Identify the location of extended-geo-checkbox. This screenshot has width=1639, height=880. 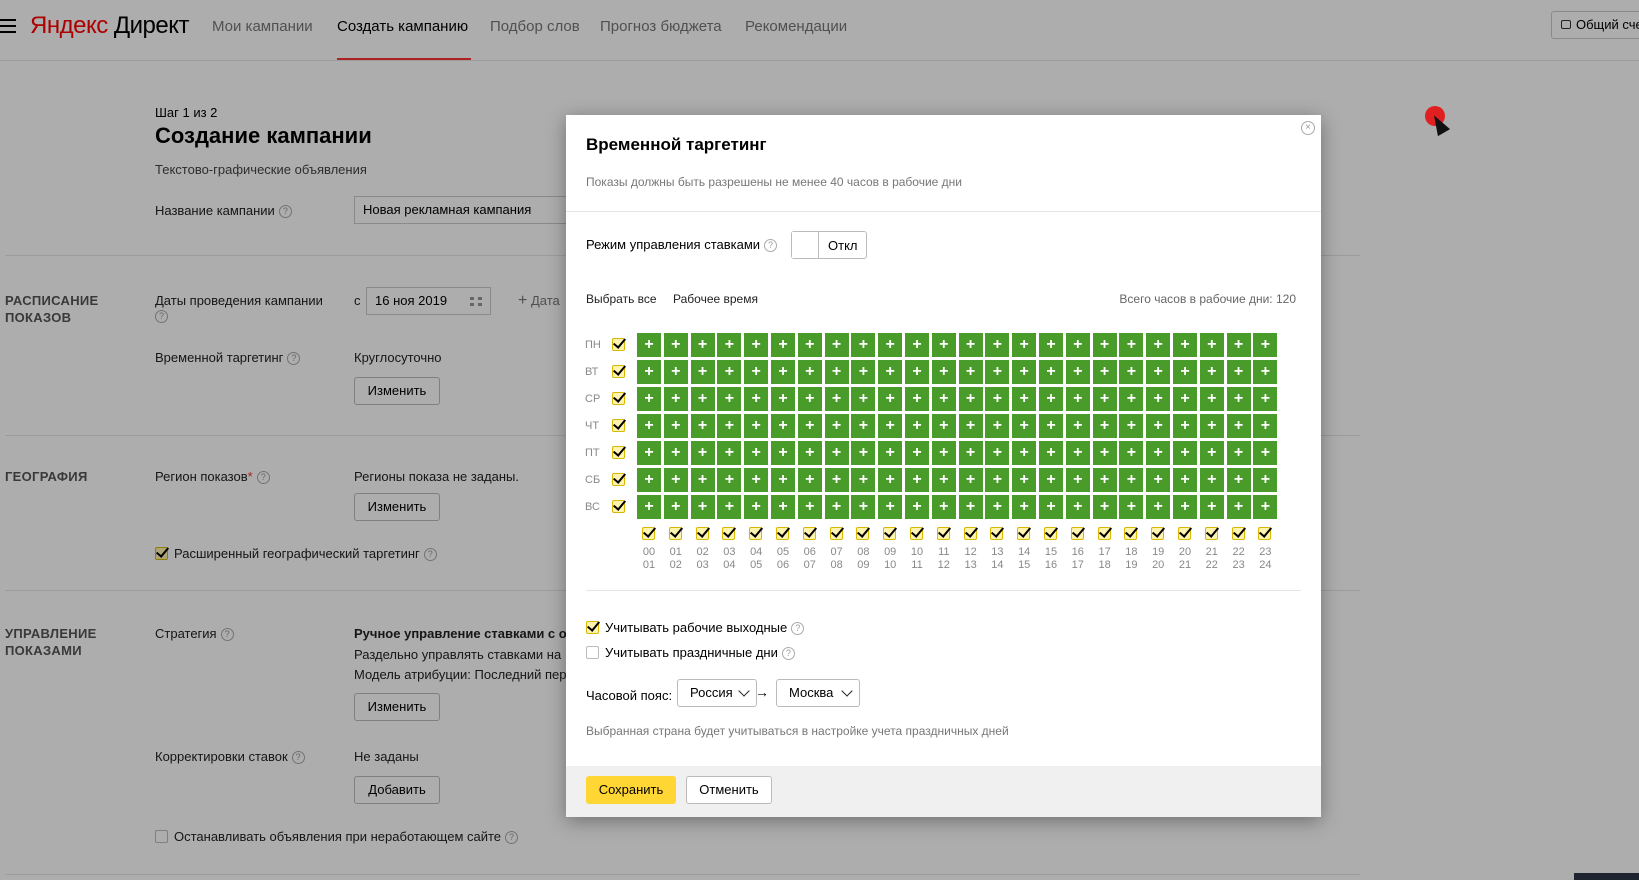
(161, 553).